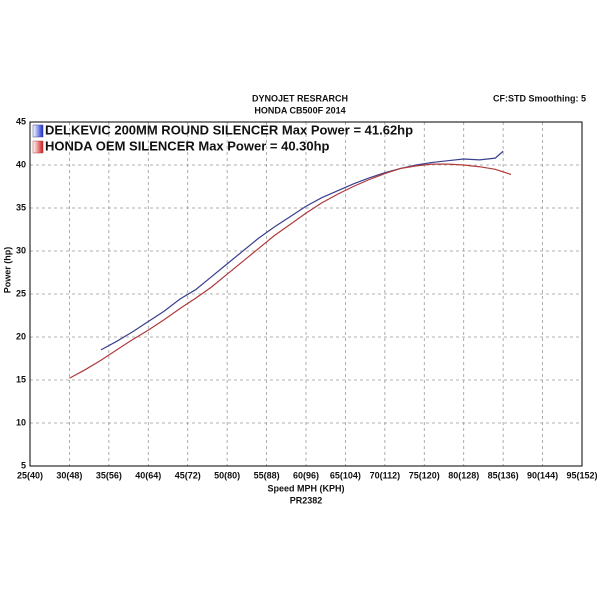 Image resolution: width=600 pixels, height=600 pixels. What do you see at coordinates (542, 475) in the screenshot?
I see `x-tick-label: 90(144)` at bounding box center [542, 475].